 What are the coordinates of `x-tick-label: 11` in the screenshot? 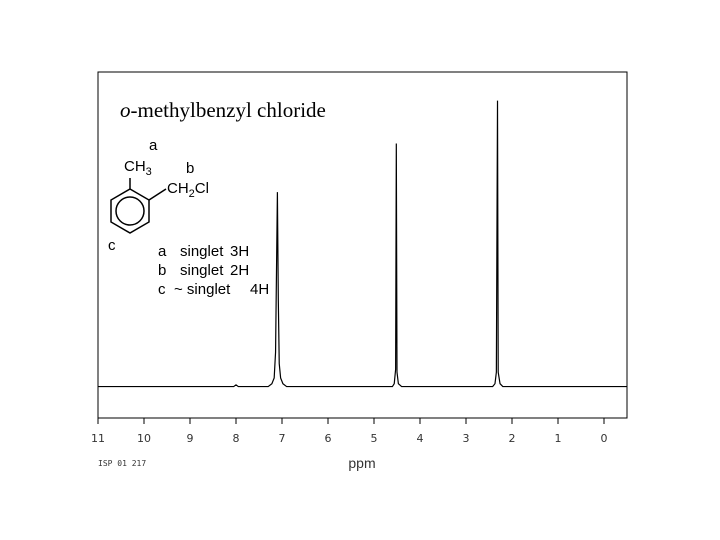 It's located at (98, 438).